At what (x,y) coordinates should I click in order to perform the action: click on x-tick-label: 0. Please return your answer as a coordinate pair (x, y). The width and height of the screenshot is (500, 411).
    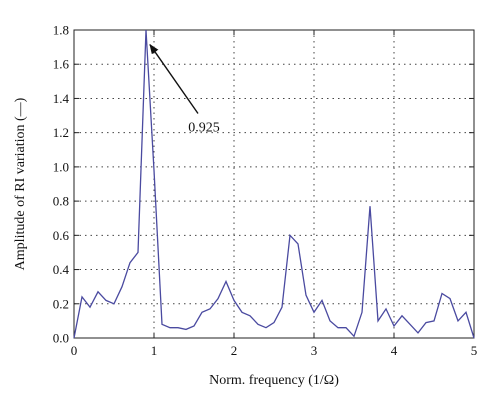
    Looking at the image, I should click on (74, 350).